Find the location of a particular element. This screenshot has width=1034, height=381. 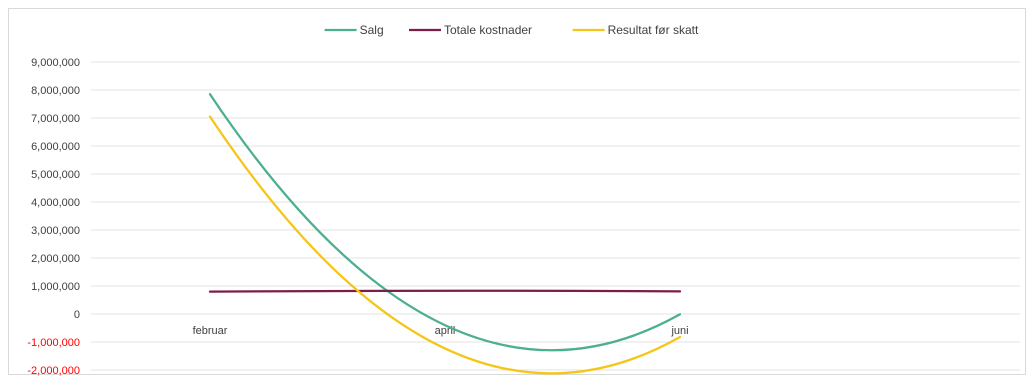

y-tick-label: 3,000,000 is located at coordinates (55, 231).